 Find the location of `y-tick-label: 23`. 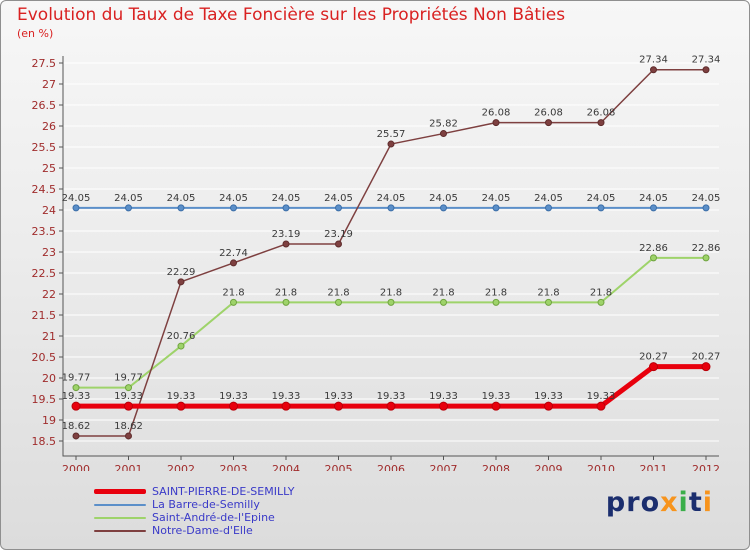

y-tick-label: 23 is located at coordinates (49, 252).